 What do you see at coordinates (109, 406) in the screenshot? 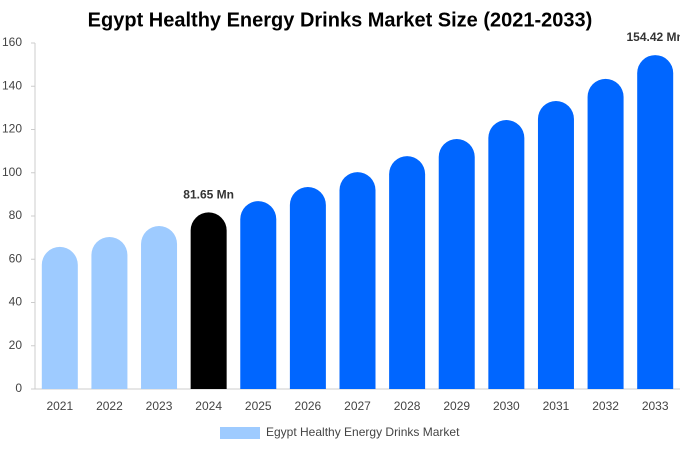
I see `x-tick-label: 2022` at bounding box center [109, 406].